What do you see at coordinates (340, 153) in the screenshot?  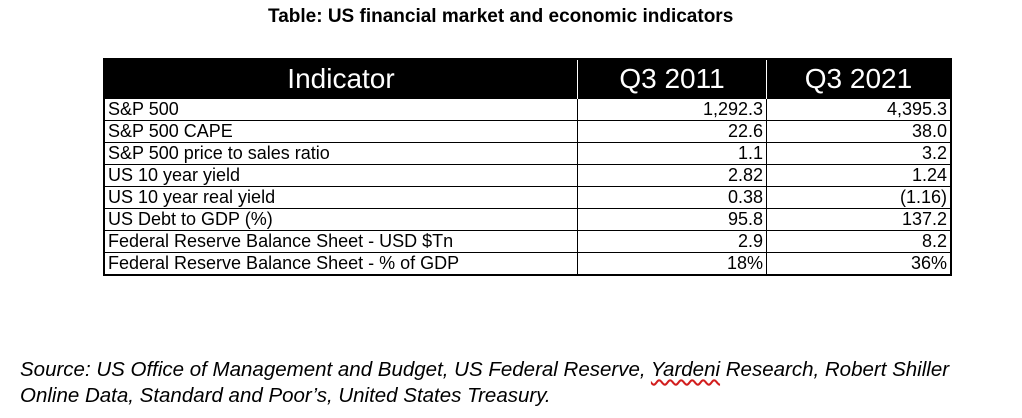 I see `cell-indicator: S&P 500 price to sales ratio` at bounding box center [340, 153].